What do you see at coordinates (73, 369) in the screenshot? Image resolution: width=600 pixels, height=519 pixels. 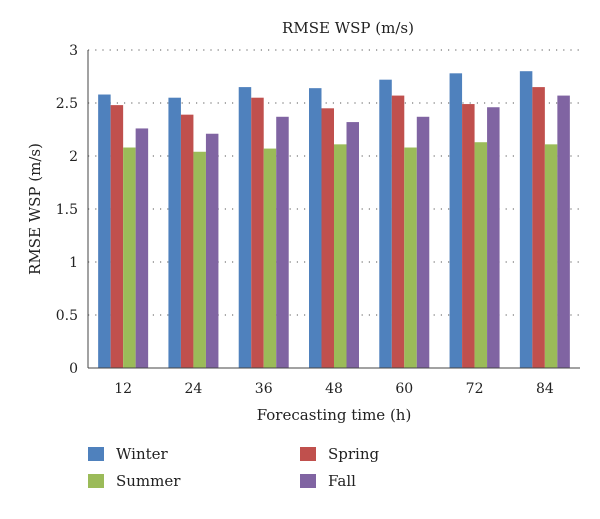 I see `y-tick-label: 0` at bounding box center [73, 369].